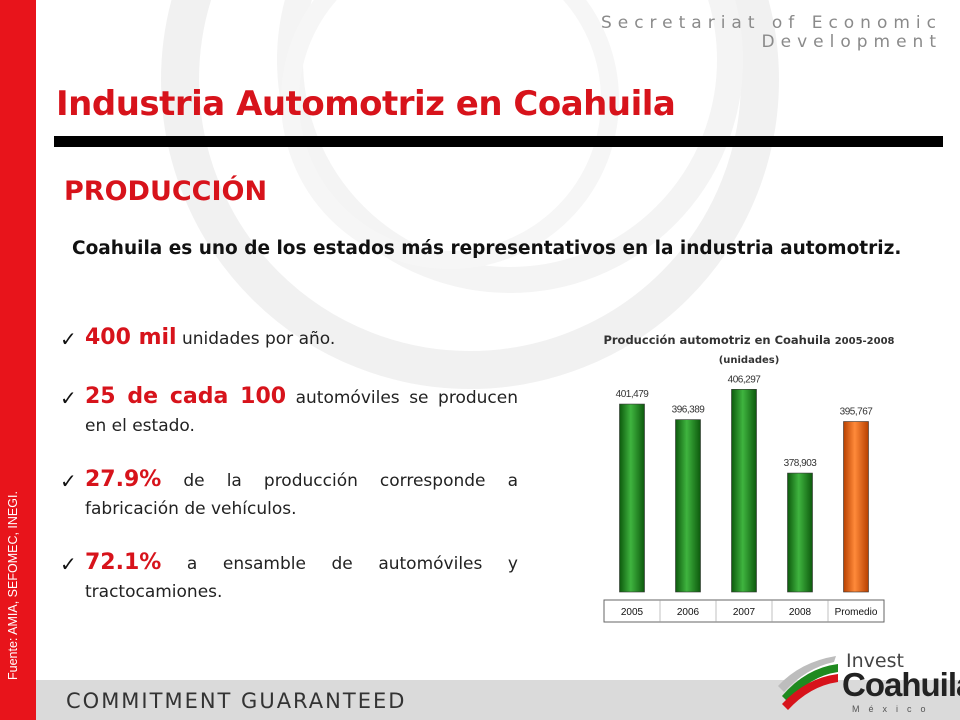  I want to click on invest-coahuila-logo: Invest Coahuila México, so click(868, 683).